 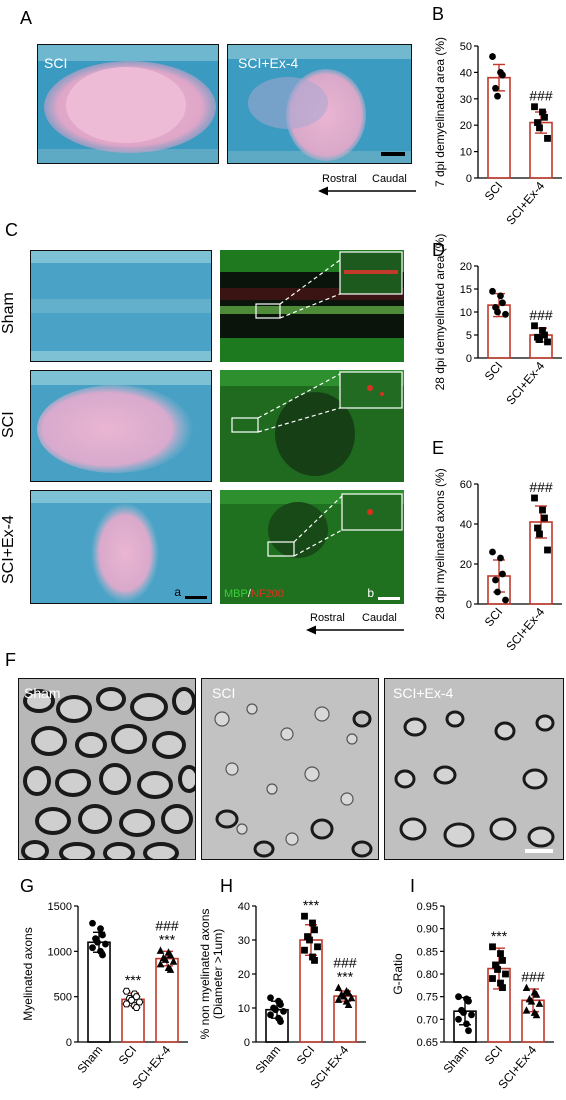 What do you see at coordinates (427, 1020) in the screenshot?
I see `y-tick-label: 0.70` at bounding box center [427, 1020].